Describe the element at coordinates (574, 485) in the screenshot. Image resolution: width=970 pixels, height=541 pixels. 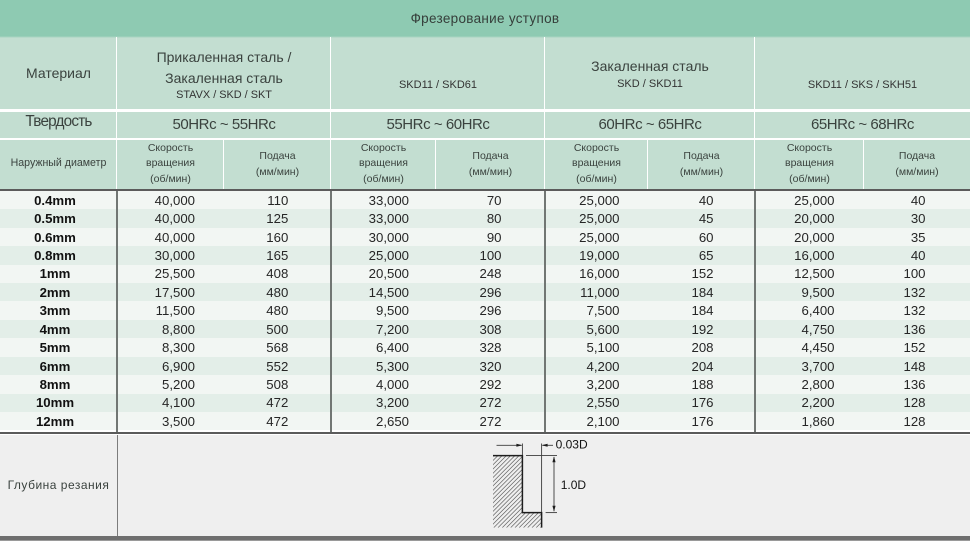
I see `svg-text: 1.0D` at that location.